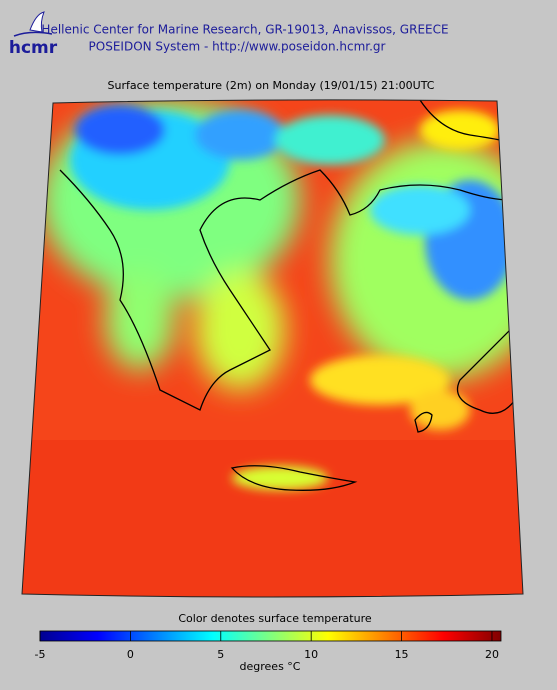 The image size is (557, 690). What do you see at coordinates (270, 666) in the screenshot?
I see `colorbar-label: degrees °C` at bounding box center [270, 666].